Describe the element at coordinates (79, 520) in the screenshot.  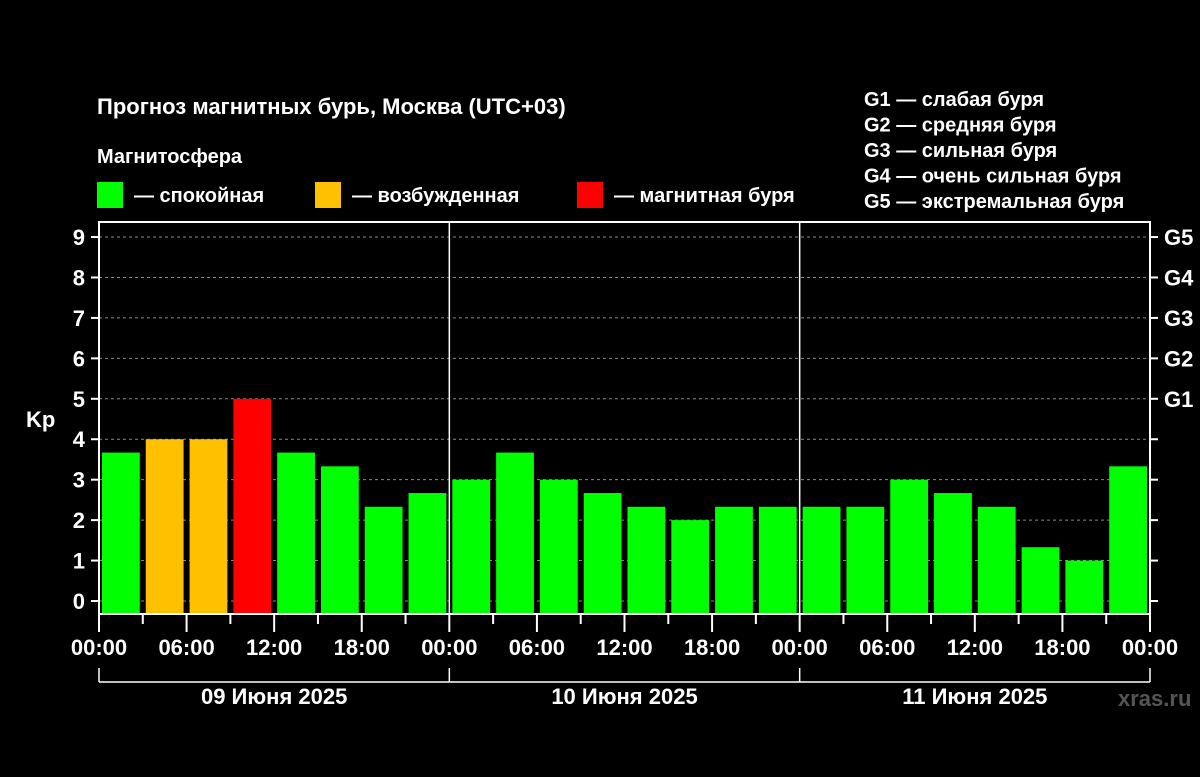
I see `y-tick-label: 2` at that location.